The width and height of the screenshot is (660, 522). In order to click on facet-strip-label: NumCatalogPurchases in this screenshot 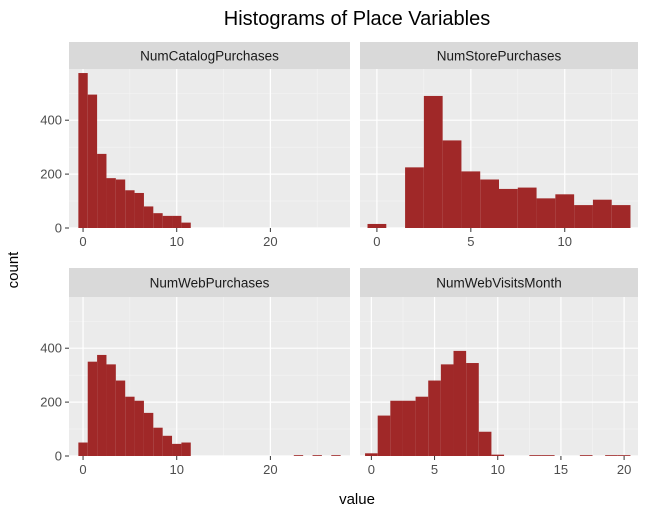, I will do `click(209, 56)`.